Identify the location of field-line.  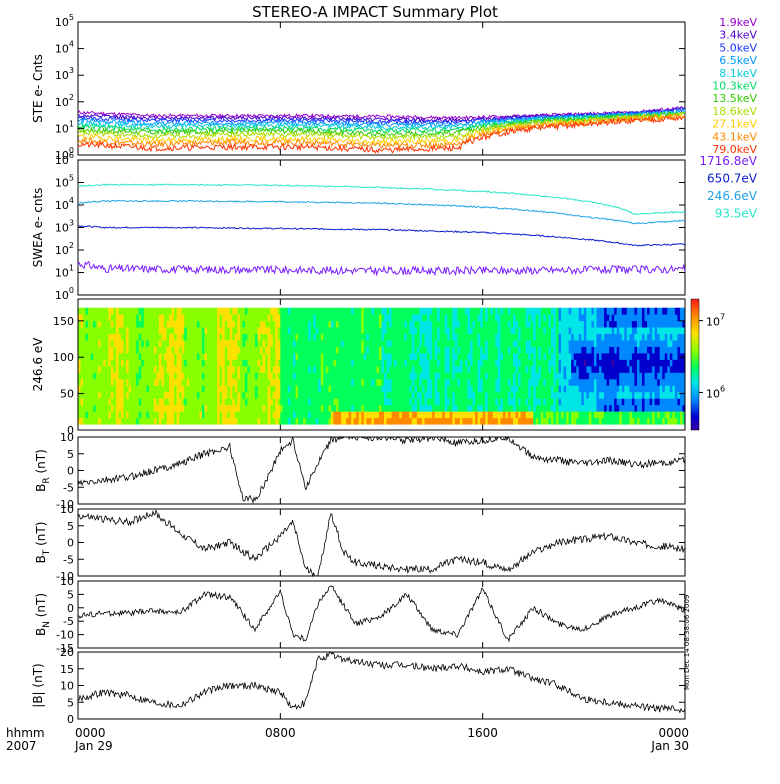
(381, 614).